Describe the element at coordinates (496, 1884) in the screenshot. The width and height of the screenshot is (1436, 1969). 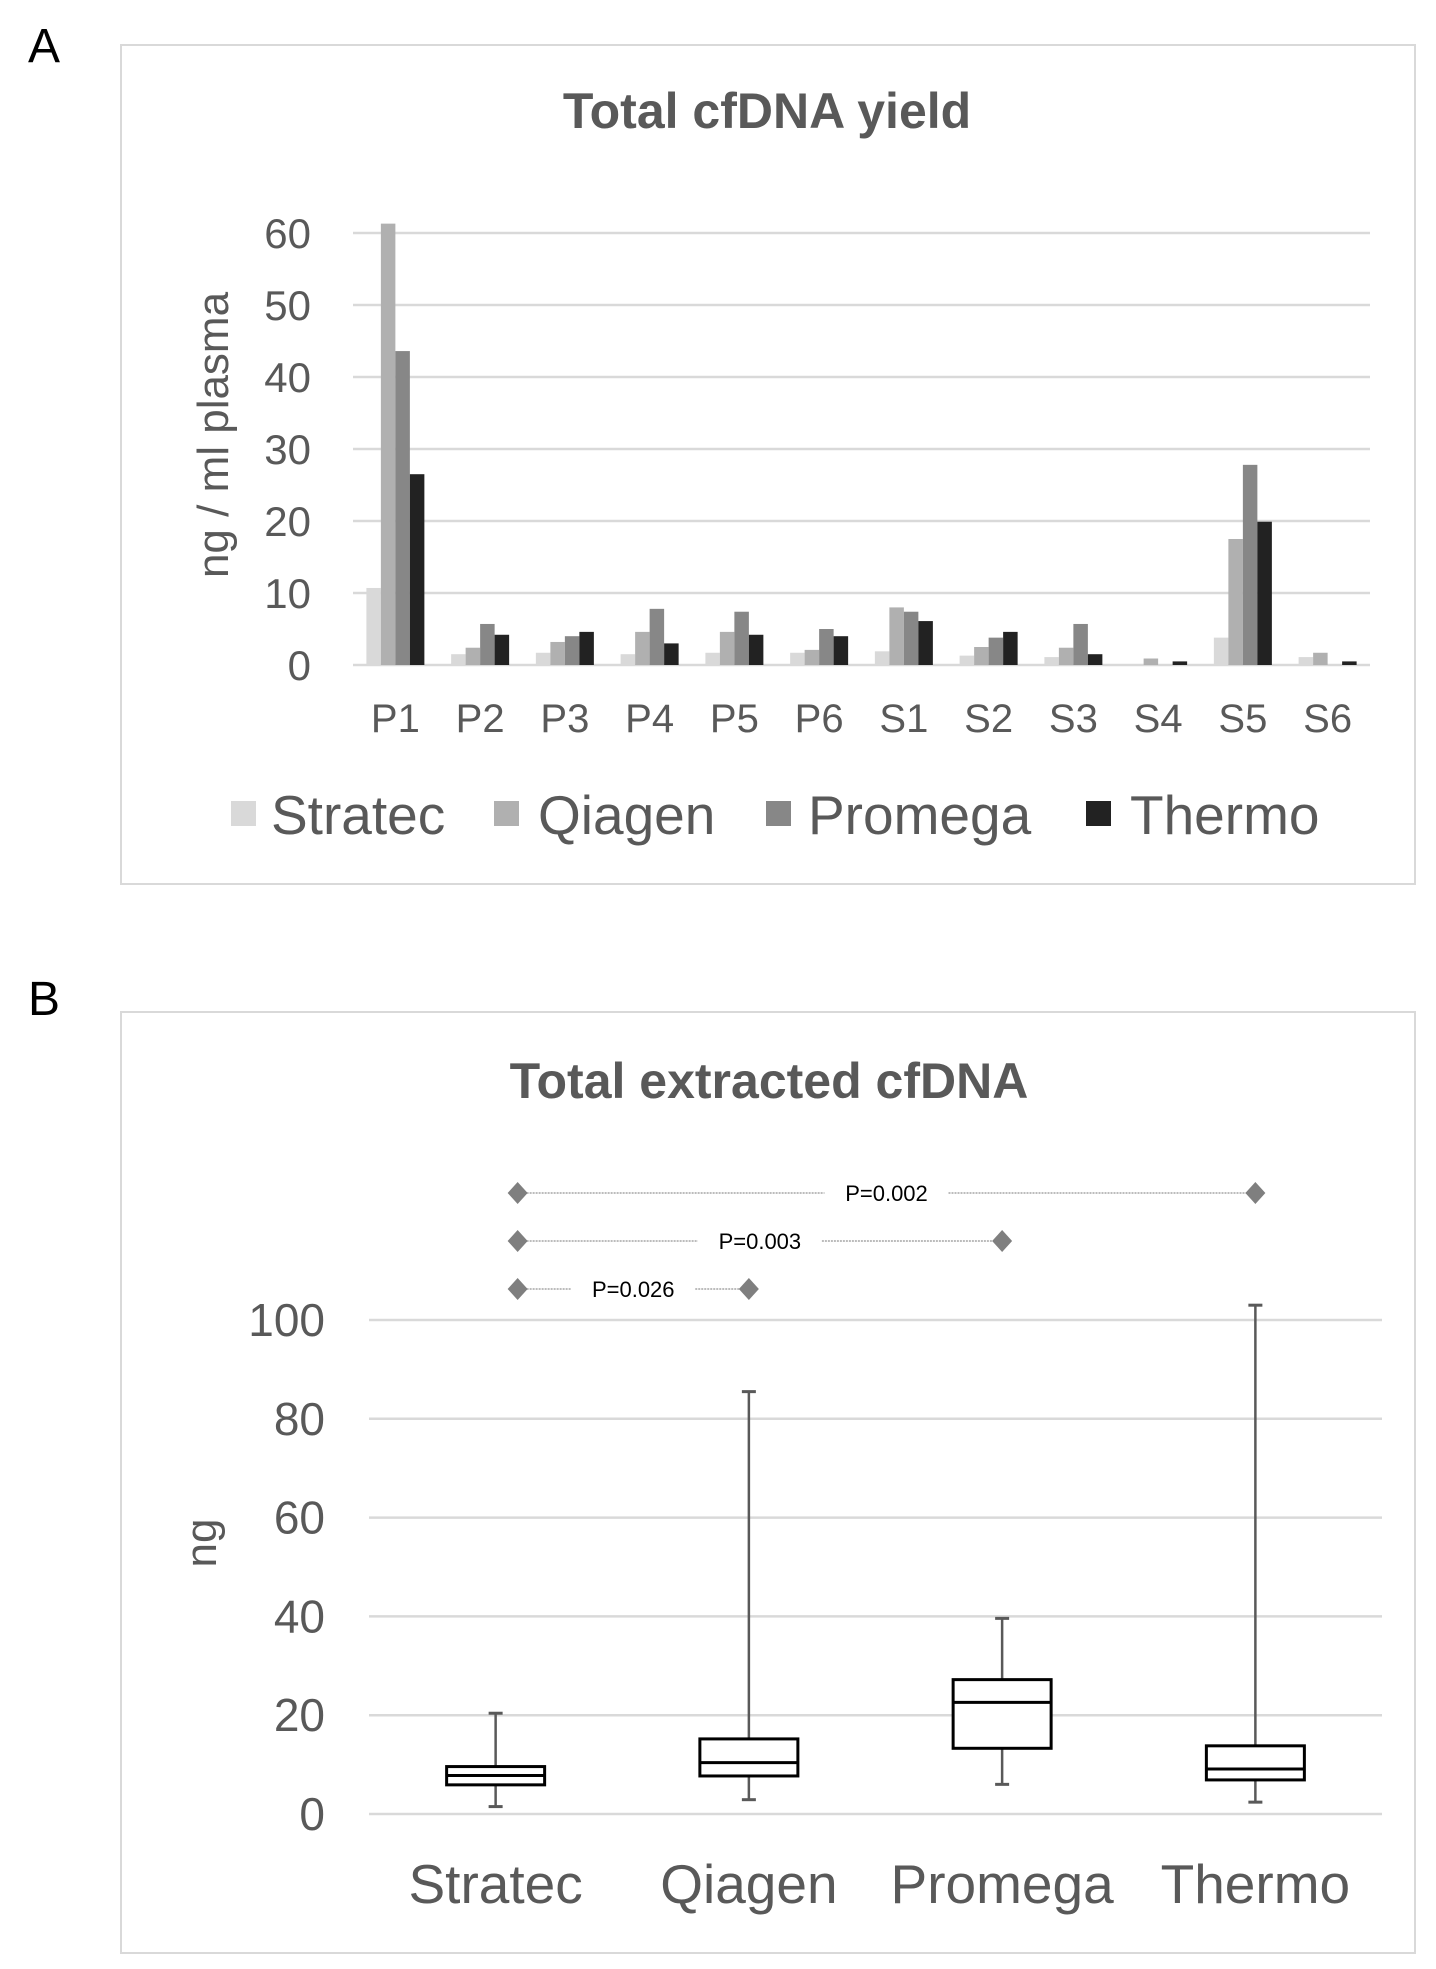
I see `x-tick-label: Stratec` at that location.